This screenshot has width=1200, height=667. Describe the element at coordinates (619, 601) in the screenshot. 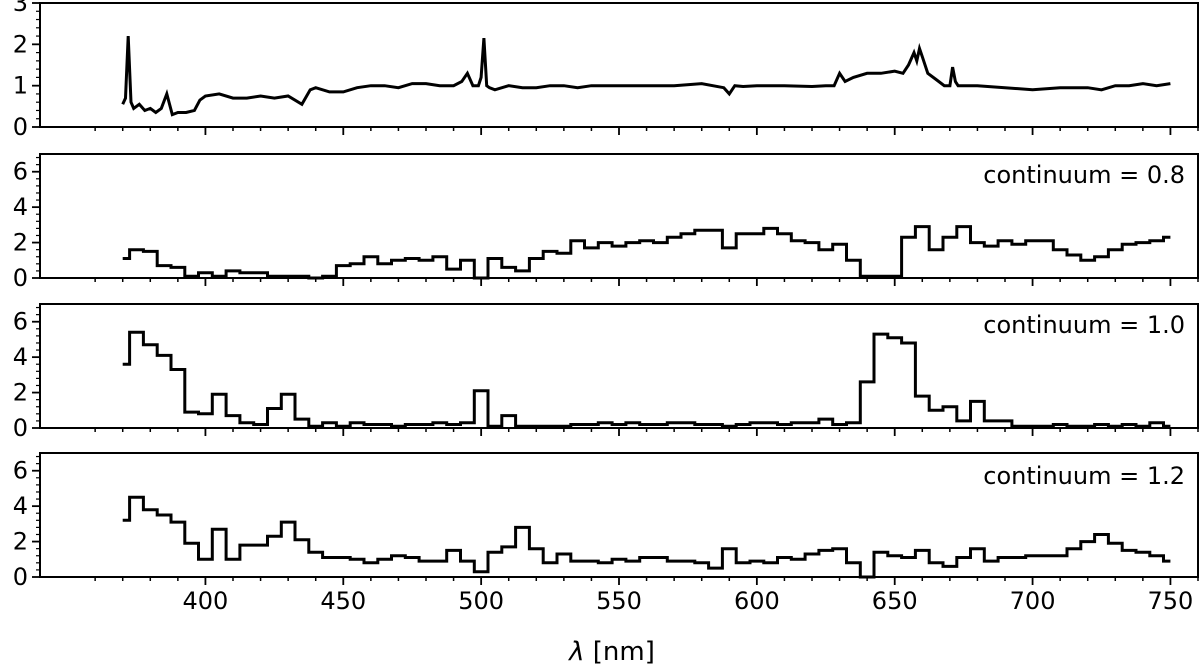

I see `x-tick-label: 550` at that location.